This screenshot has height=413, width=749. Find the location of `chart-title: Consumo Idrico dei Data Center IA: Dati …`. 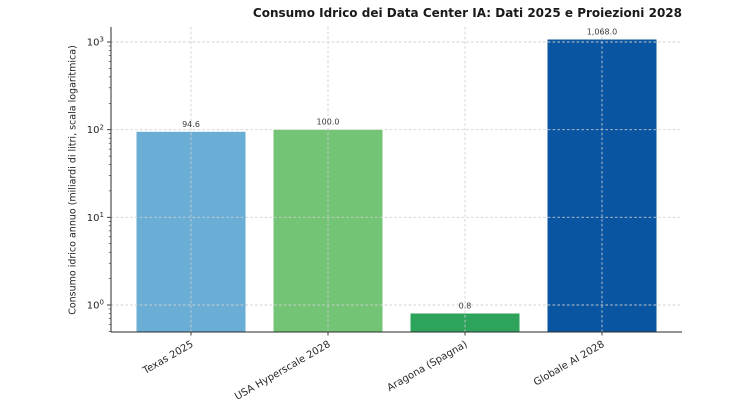

chart-title: Consumo Idrico dei Data Center IA: Dati … is located at coordinates (467, 13).